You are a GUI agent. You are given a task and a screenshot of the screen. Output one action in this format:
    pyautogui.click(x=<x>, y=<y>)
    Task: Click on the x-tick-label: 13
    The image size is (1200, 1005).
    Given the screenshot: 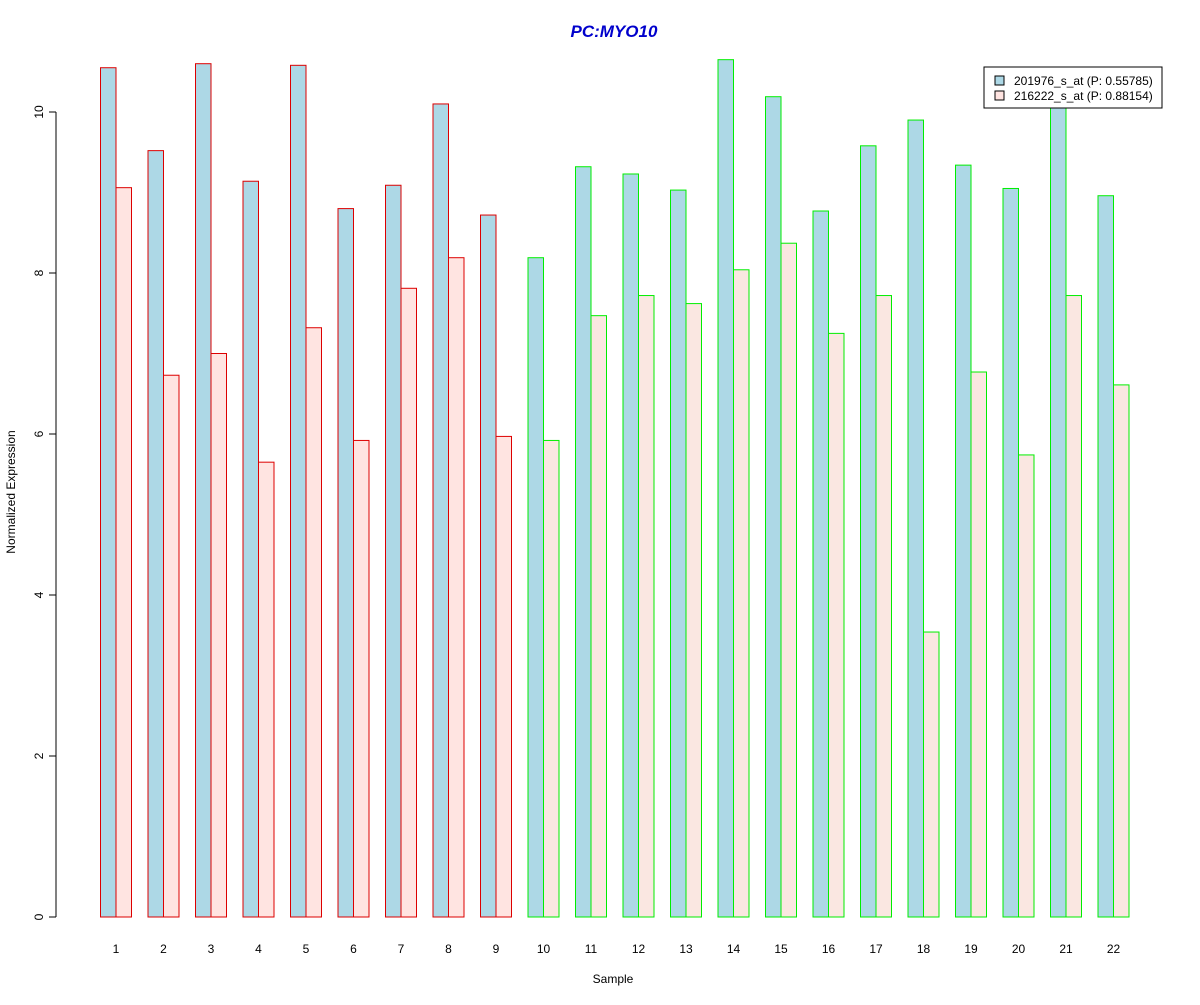 What is the action you would take?
    pyautogui.click(x=686, y=949)
    